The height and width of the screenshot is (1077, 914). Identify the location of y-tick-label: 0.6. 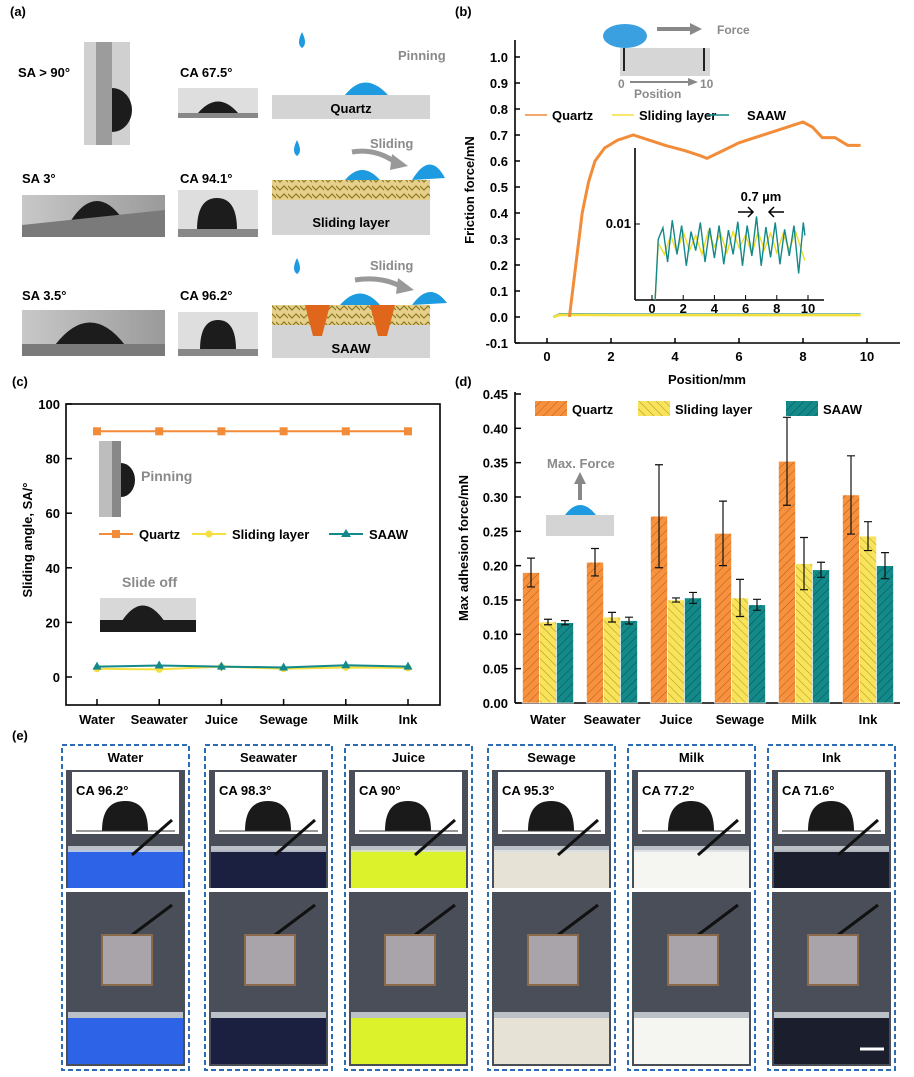
(499, 161).